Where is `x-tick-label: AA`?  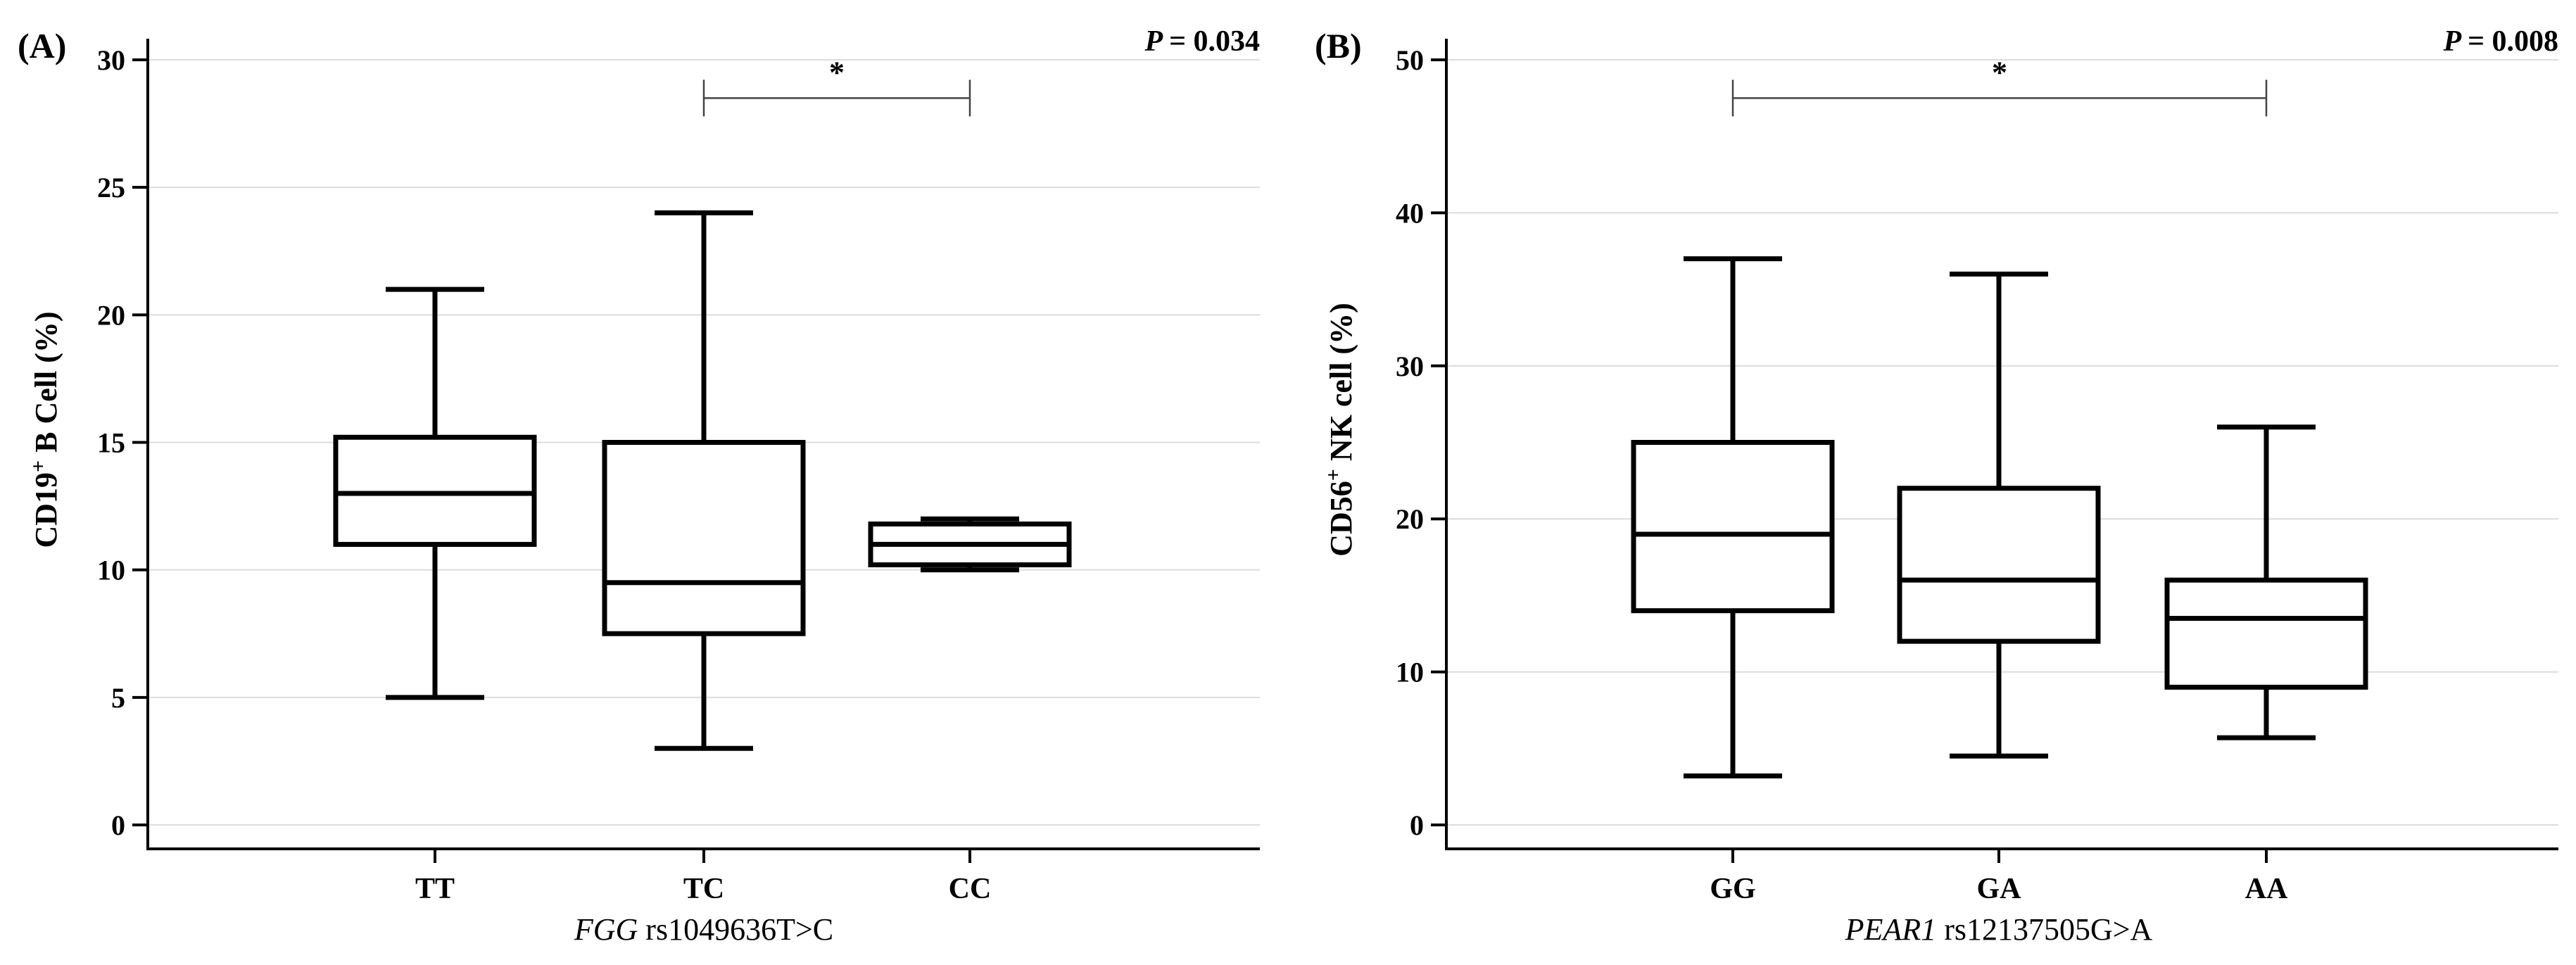 x-tick-label: AA is located at coordinates (2266, 889).